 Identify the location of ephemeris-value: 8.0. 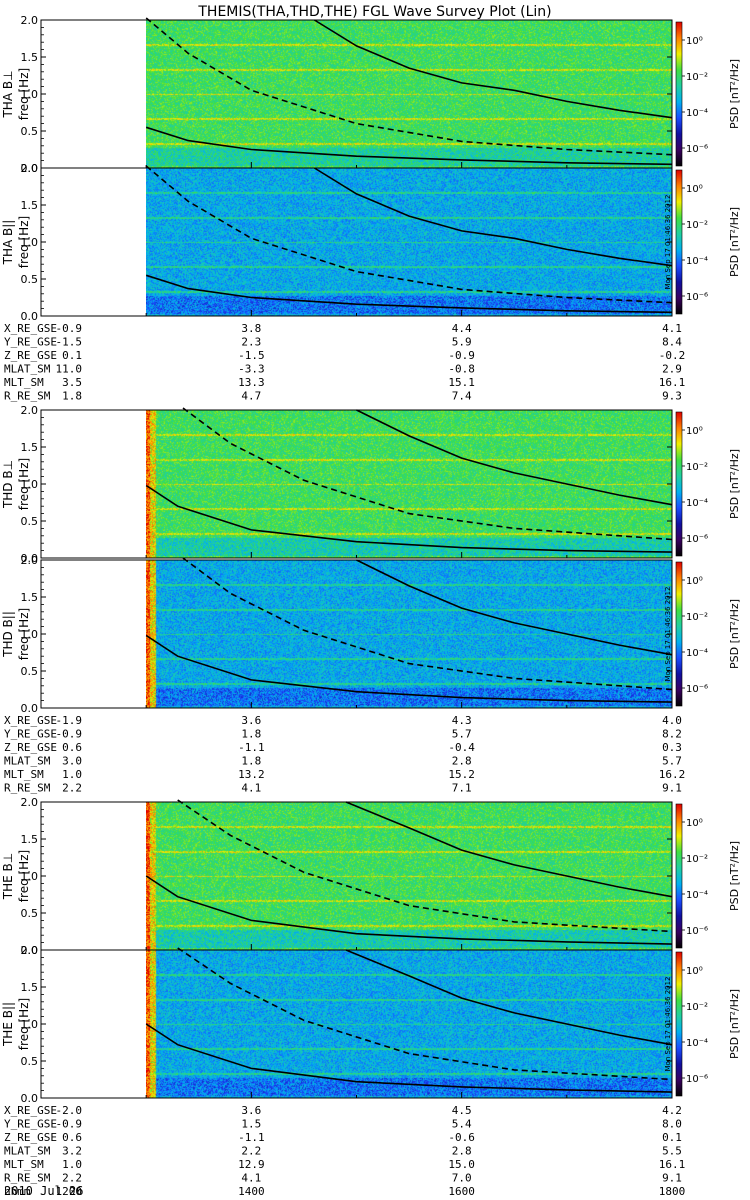
(672, 1124).